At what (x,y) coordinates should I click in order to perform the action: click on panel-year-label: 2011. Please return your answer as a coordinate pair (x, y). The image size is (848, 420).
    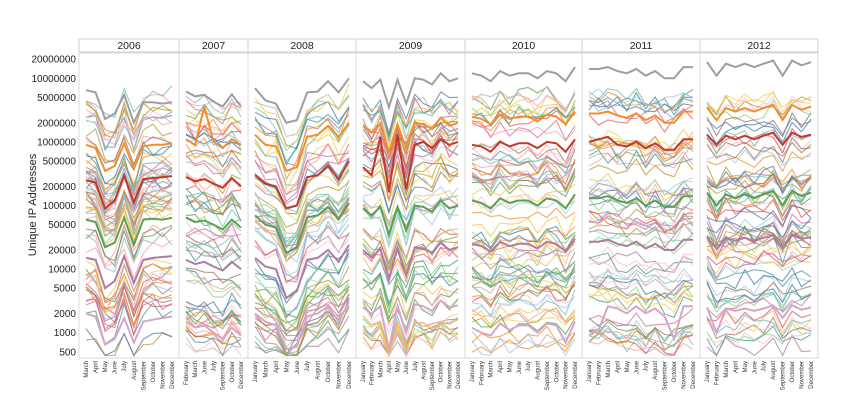
    Looking at the image, I should click on (641, 46).